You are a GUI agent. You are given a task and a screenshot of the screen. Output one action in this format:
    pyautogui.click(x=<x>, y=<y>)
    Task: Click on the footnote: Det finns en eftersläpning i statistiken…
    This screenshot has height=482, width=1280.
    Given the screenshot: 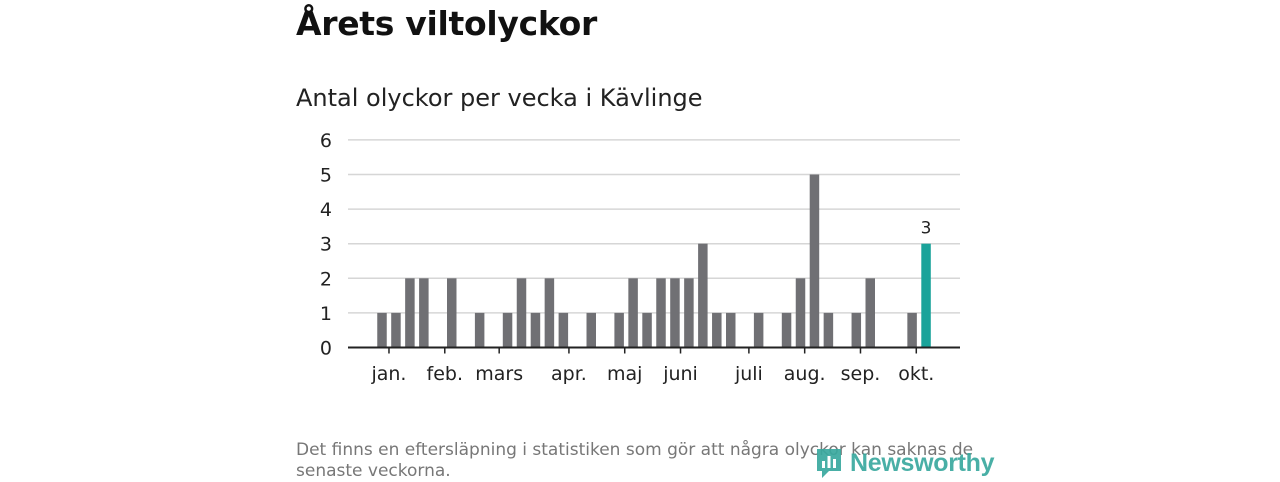 What is the action you would take?
    pyautogui.click(x=635, y=460)
    